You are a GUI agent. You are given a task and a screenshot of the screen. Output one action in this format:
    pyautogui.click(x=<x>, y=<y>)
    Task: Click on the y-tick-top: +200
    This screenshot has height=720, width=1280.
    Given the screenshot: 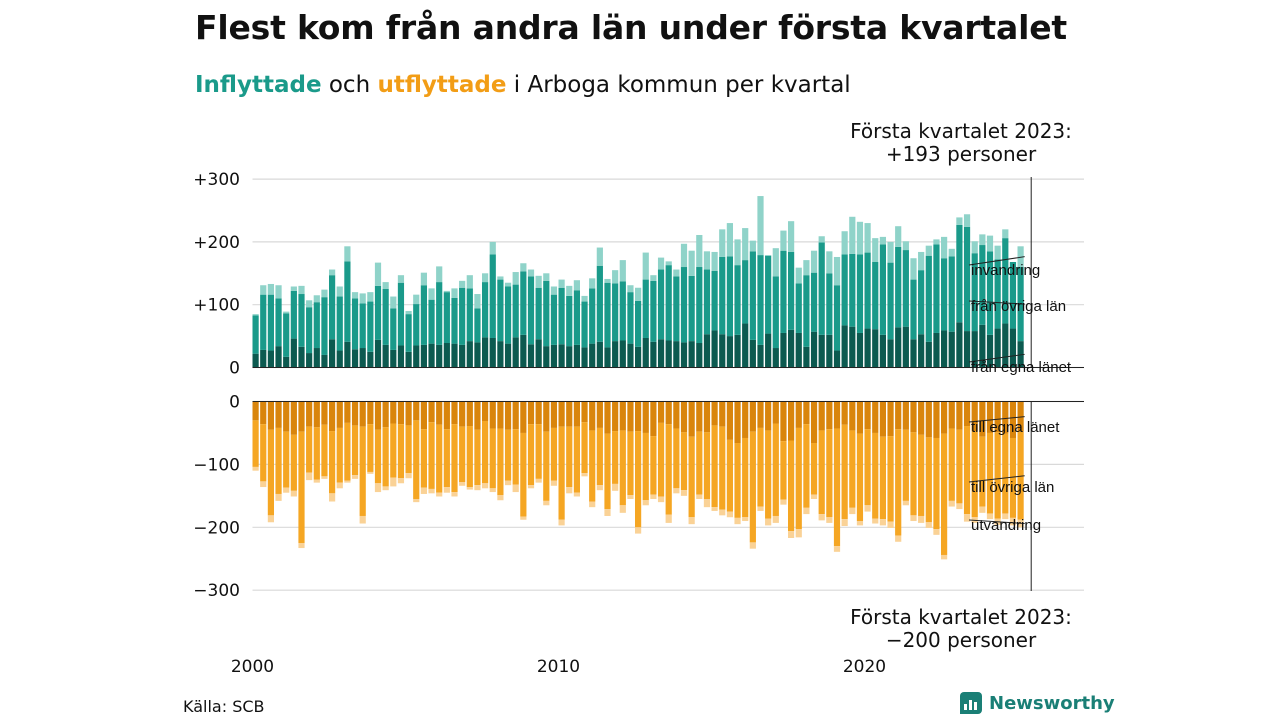 What is the action you would take?
    pyautogui.click(x=216, y=243)
    